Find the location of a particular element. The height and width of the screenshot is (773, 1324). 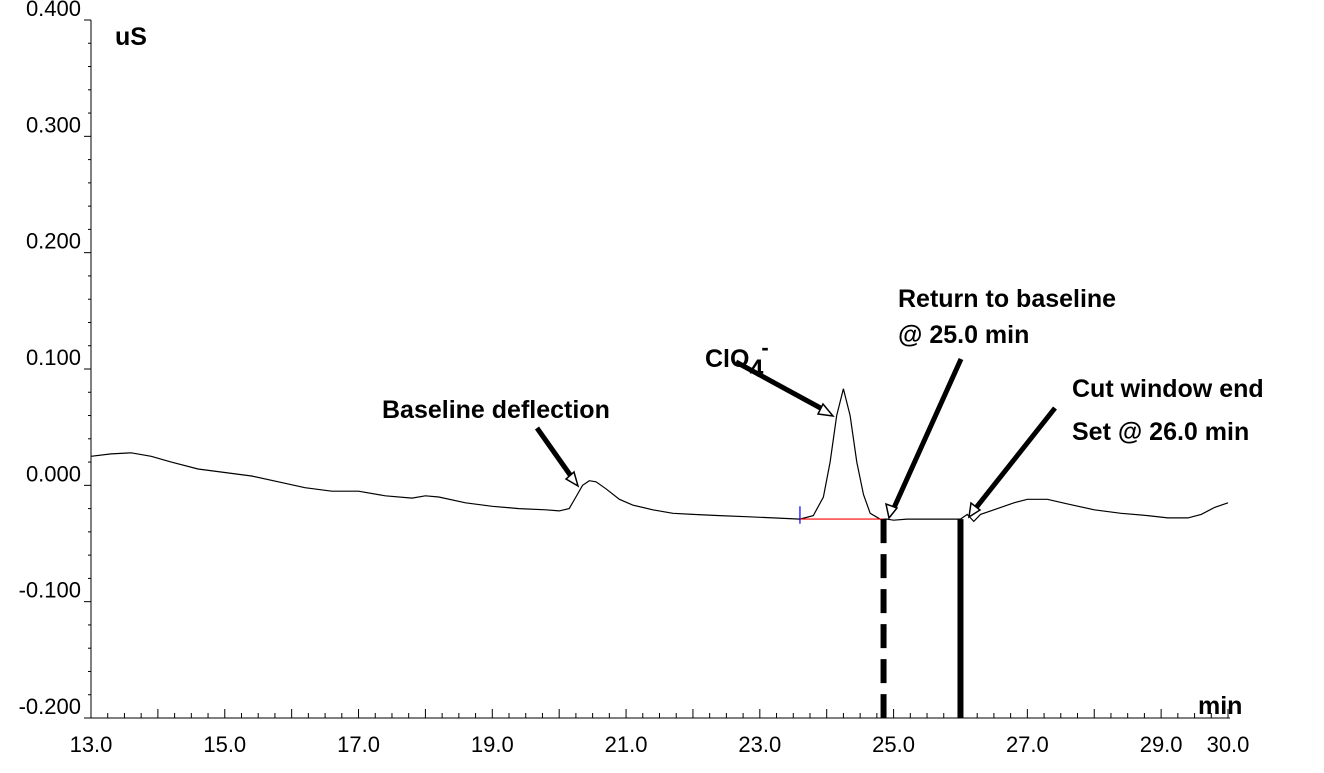

annotation-return-arrow is located at coordinates (927, 434).